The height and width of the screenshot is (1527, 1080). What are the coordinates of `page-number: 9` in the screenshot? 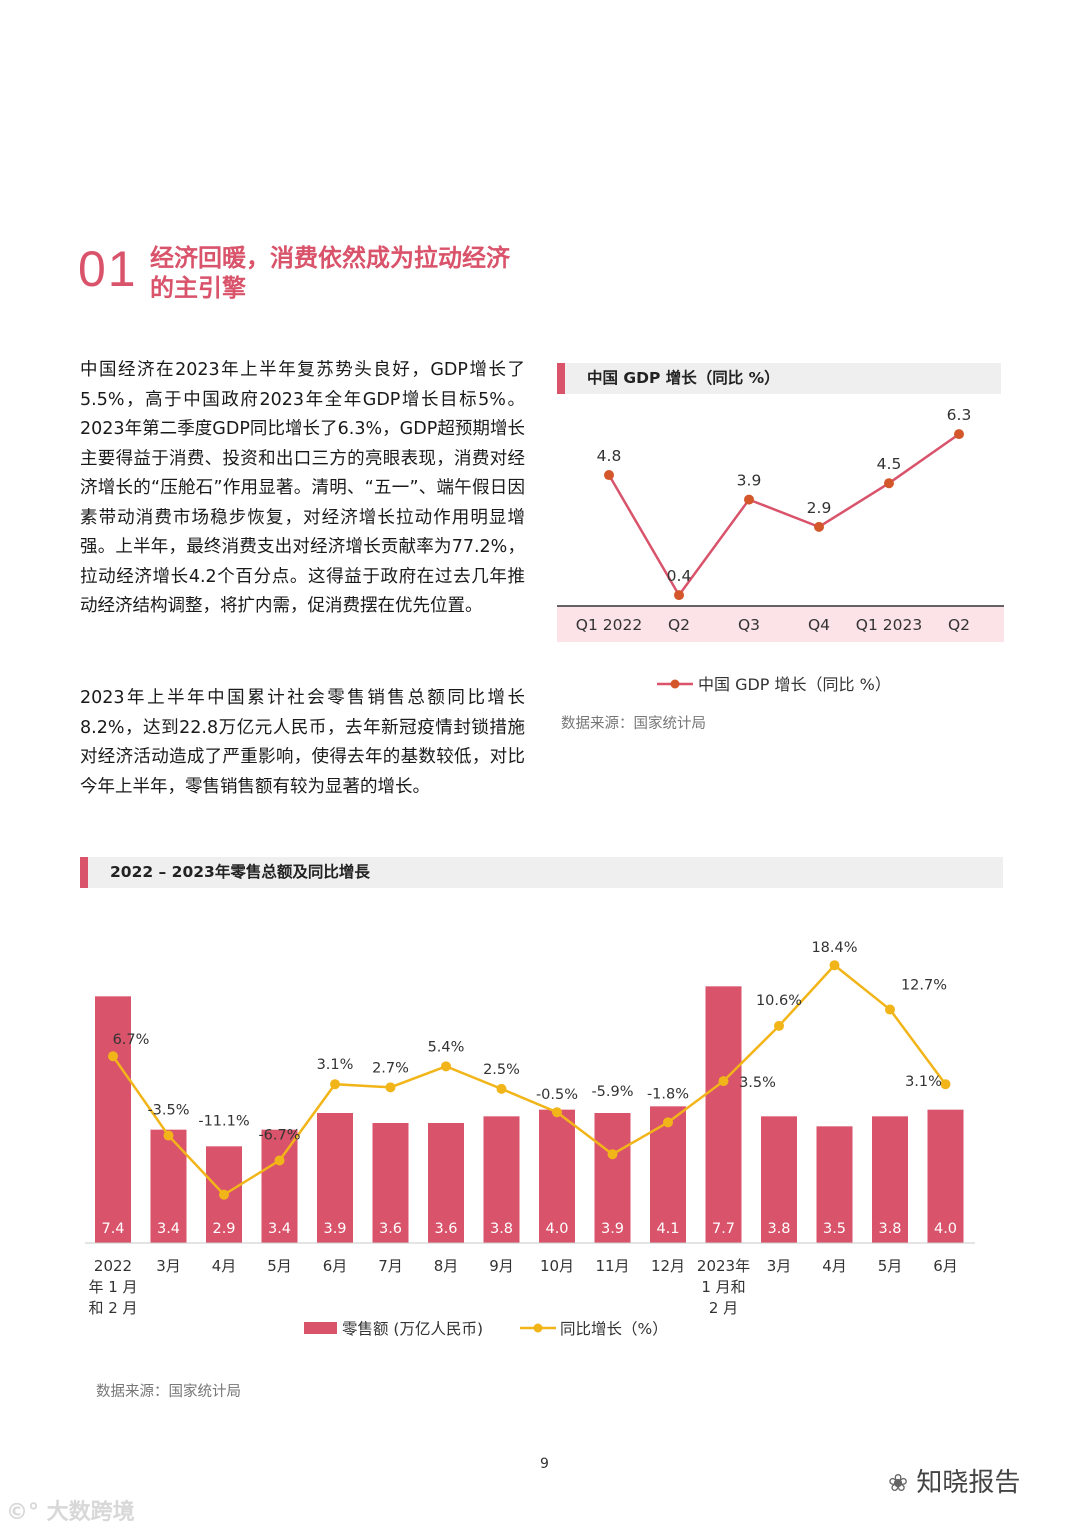 It's located at (544, 1464).